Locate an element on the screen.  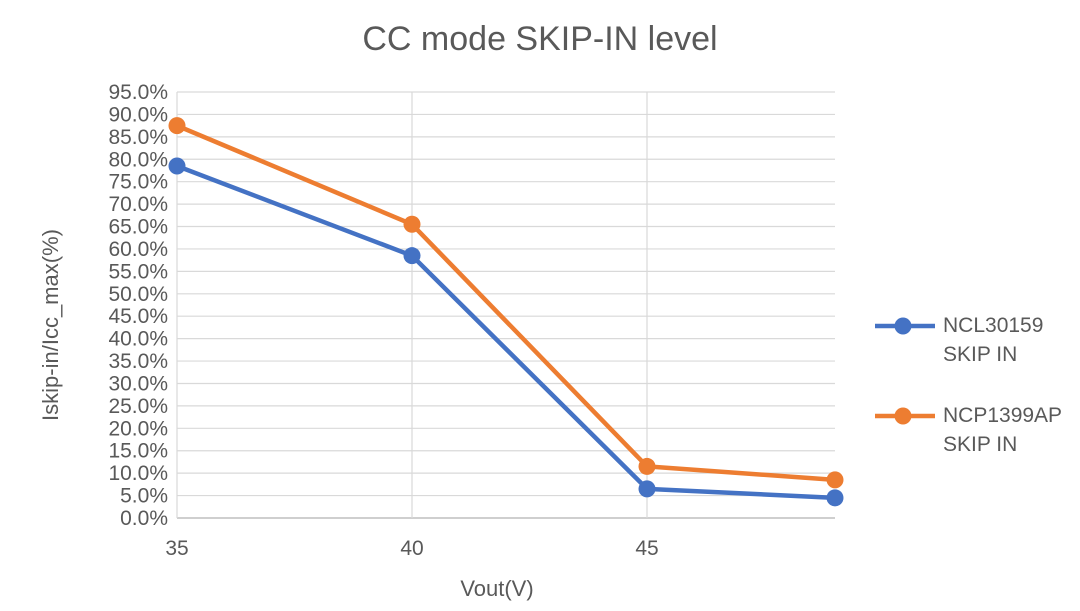
x-axis-title: Vout(V) is located at coordinates (497, 588).